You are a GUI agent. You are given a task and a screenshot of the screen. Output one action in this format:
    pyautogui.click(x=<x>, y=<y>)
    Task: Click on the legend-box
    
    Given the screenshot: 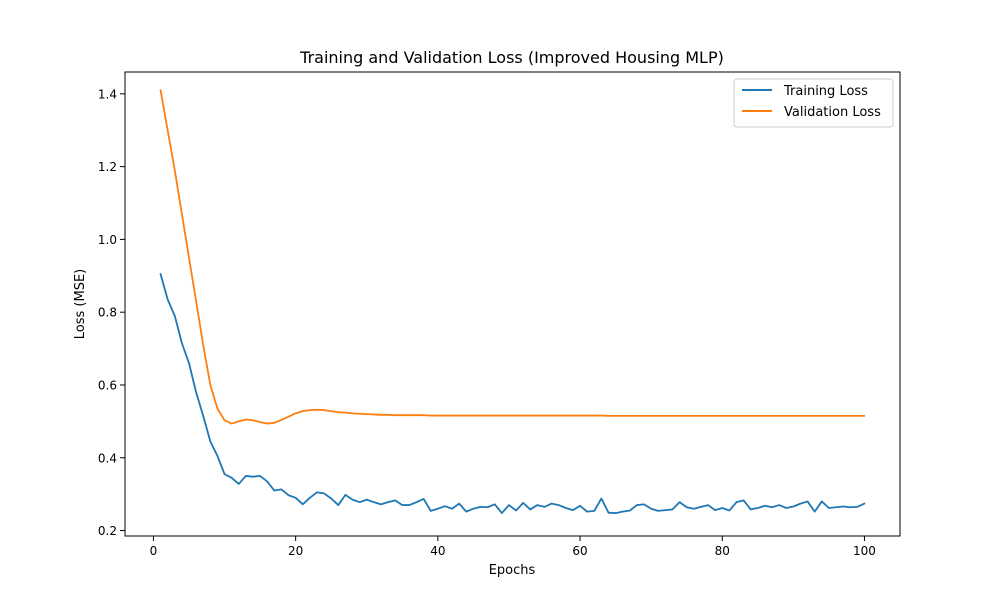 What is the action you would take?
    pyautogui.click(x=813, y=103)
    